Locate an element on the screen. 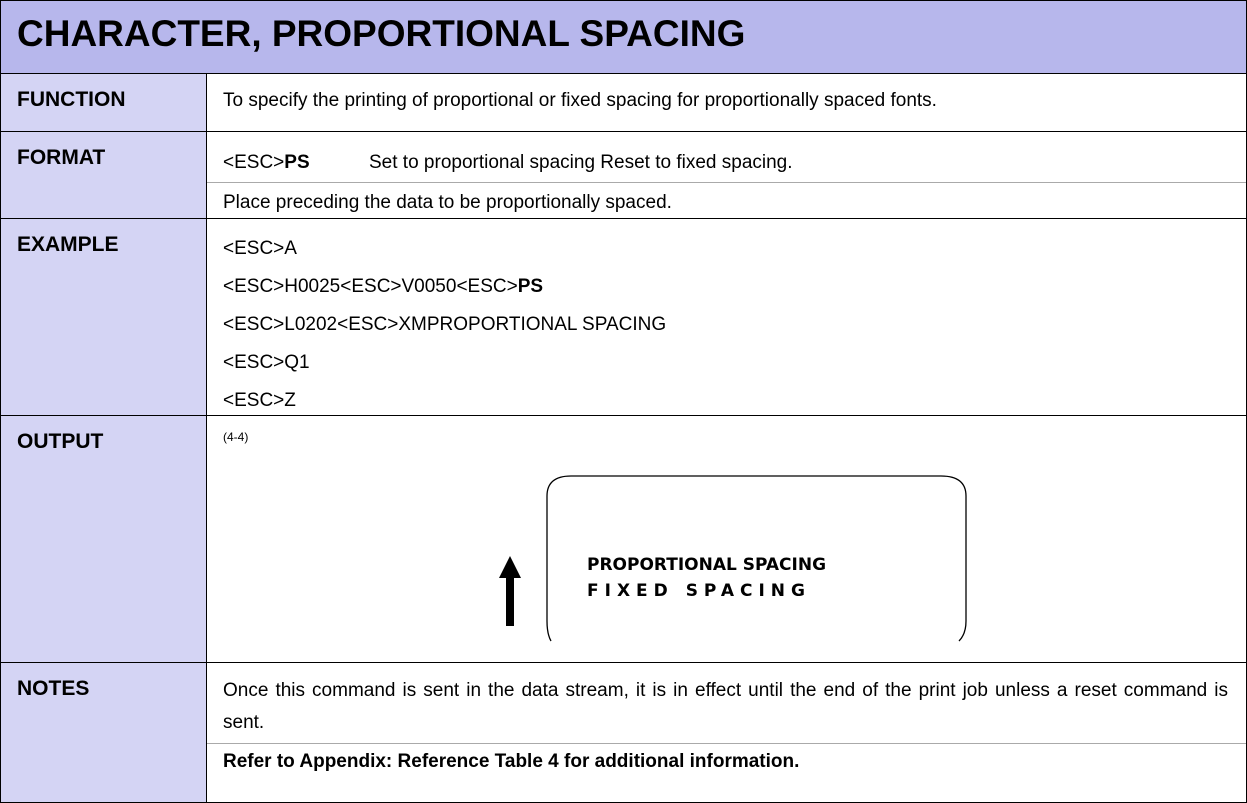 Image resolution: width=1247 pixels, height=803 pixels. row-label: FORMAT is located at coordinates (61, 157).